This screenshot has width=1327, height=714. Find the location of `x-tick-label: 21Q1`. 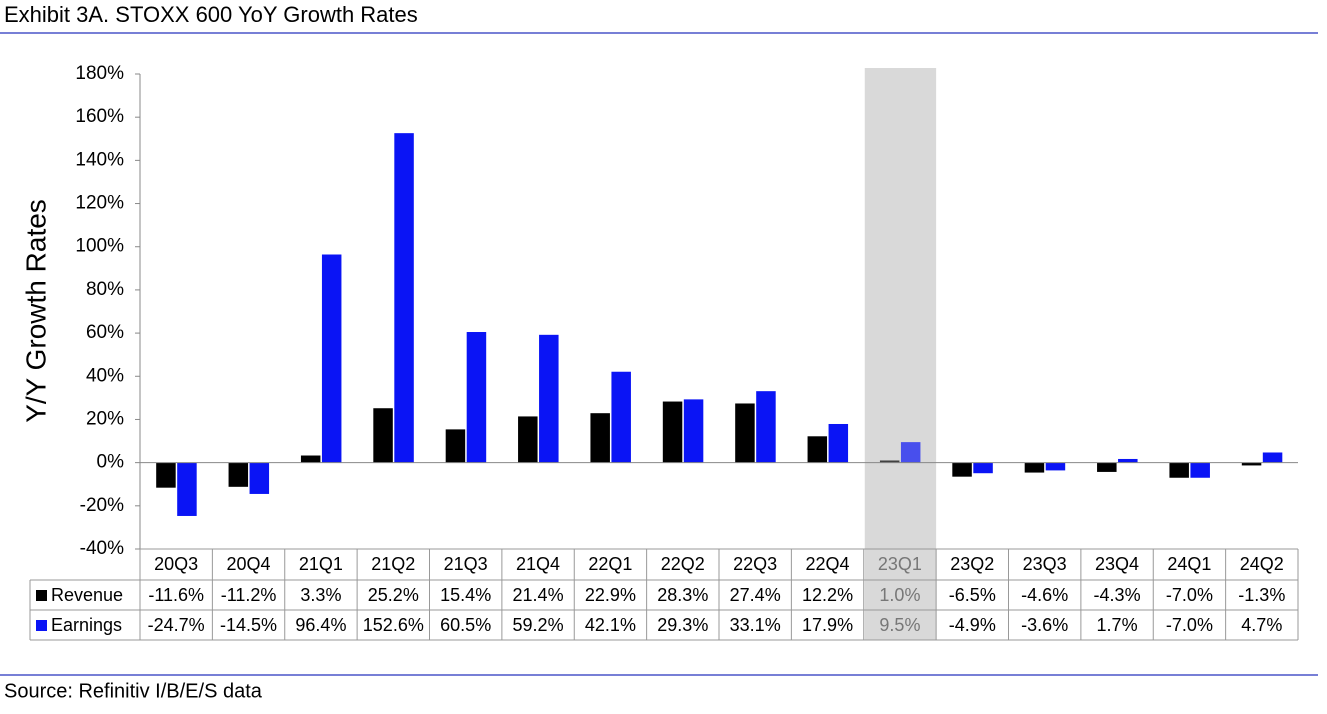

x-tick-label: 21Q1 is located at coordinates (321, 564).